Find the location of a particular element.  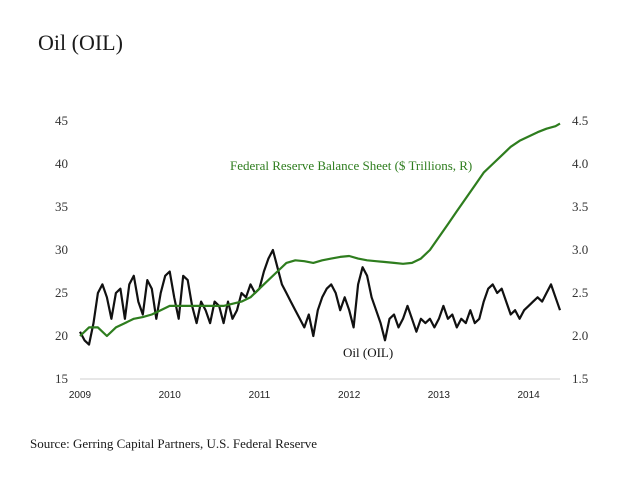

left-tick-label: 25 is located at coordinates (61, 292).